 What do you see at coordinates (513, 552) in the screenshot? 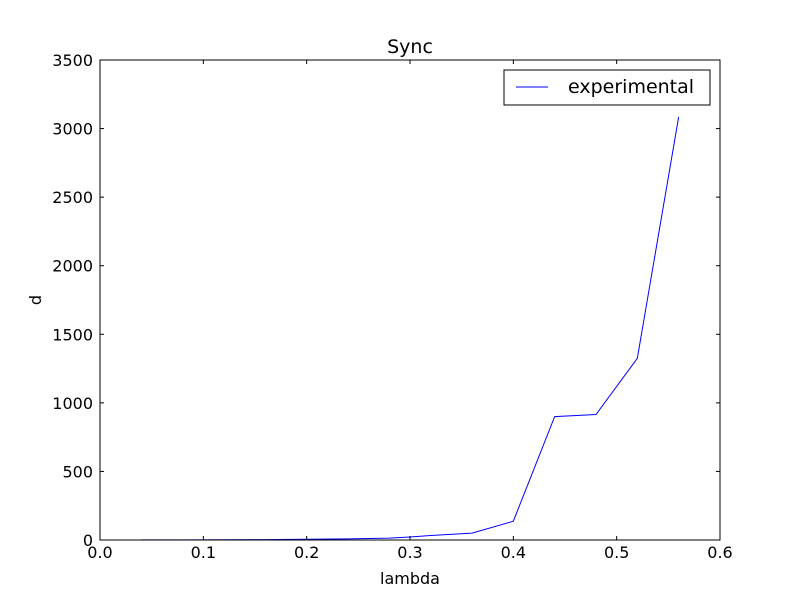
I see `x-tick-label: 0.4` at bounding box center [513, 552].